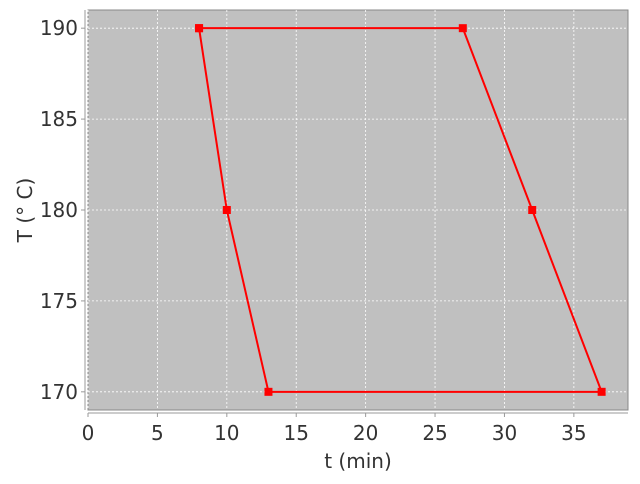 The width and height of the screenshot is (640, 484). What do you see at coordinates (59, 28) in the screenshot?
I see `y-tick-label: 190` at bounding box center [59, 28].